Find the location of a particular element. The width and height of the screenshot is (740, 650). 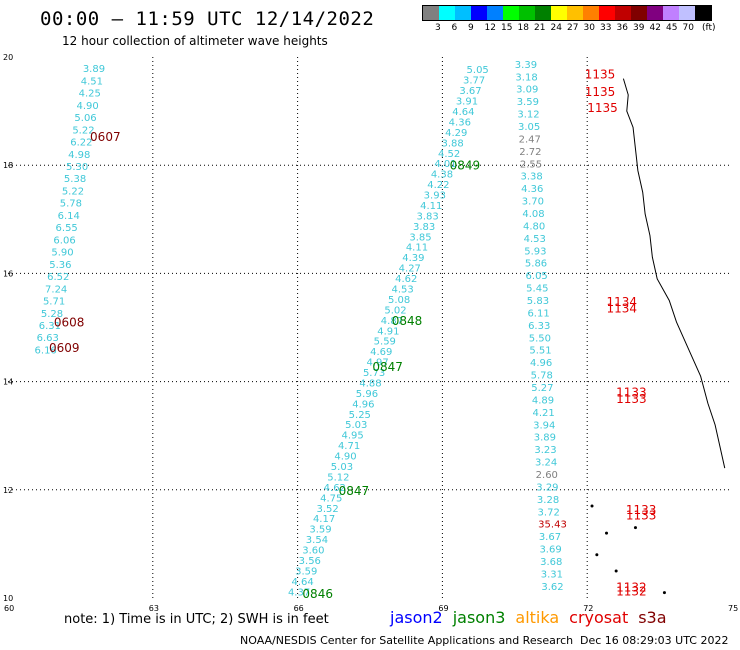

swh-value: 7.24 is located at coordinates (56, 289).